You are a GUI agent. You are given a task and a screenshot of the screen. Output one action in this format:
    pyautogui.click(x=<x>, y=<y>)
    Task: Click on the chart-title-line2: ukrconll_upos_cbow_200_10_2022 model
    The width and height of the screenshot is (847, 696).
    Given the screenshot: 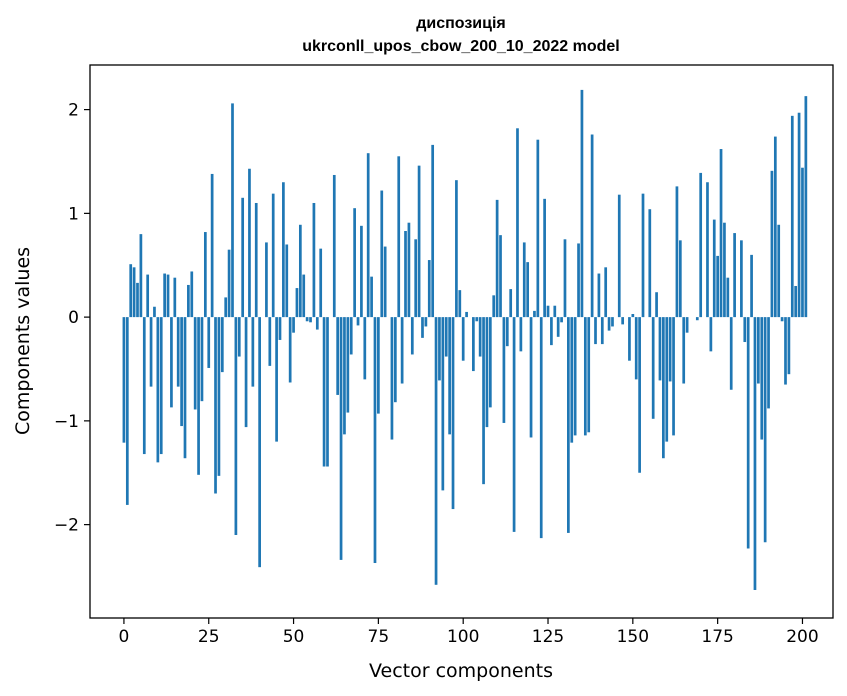 What is the action you would take?
    pyautogui.click(x=460, y=46)
    